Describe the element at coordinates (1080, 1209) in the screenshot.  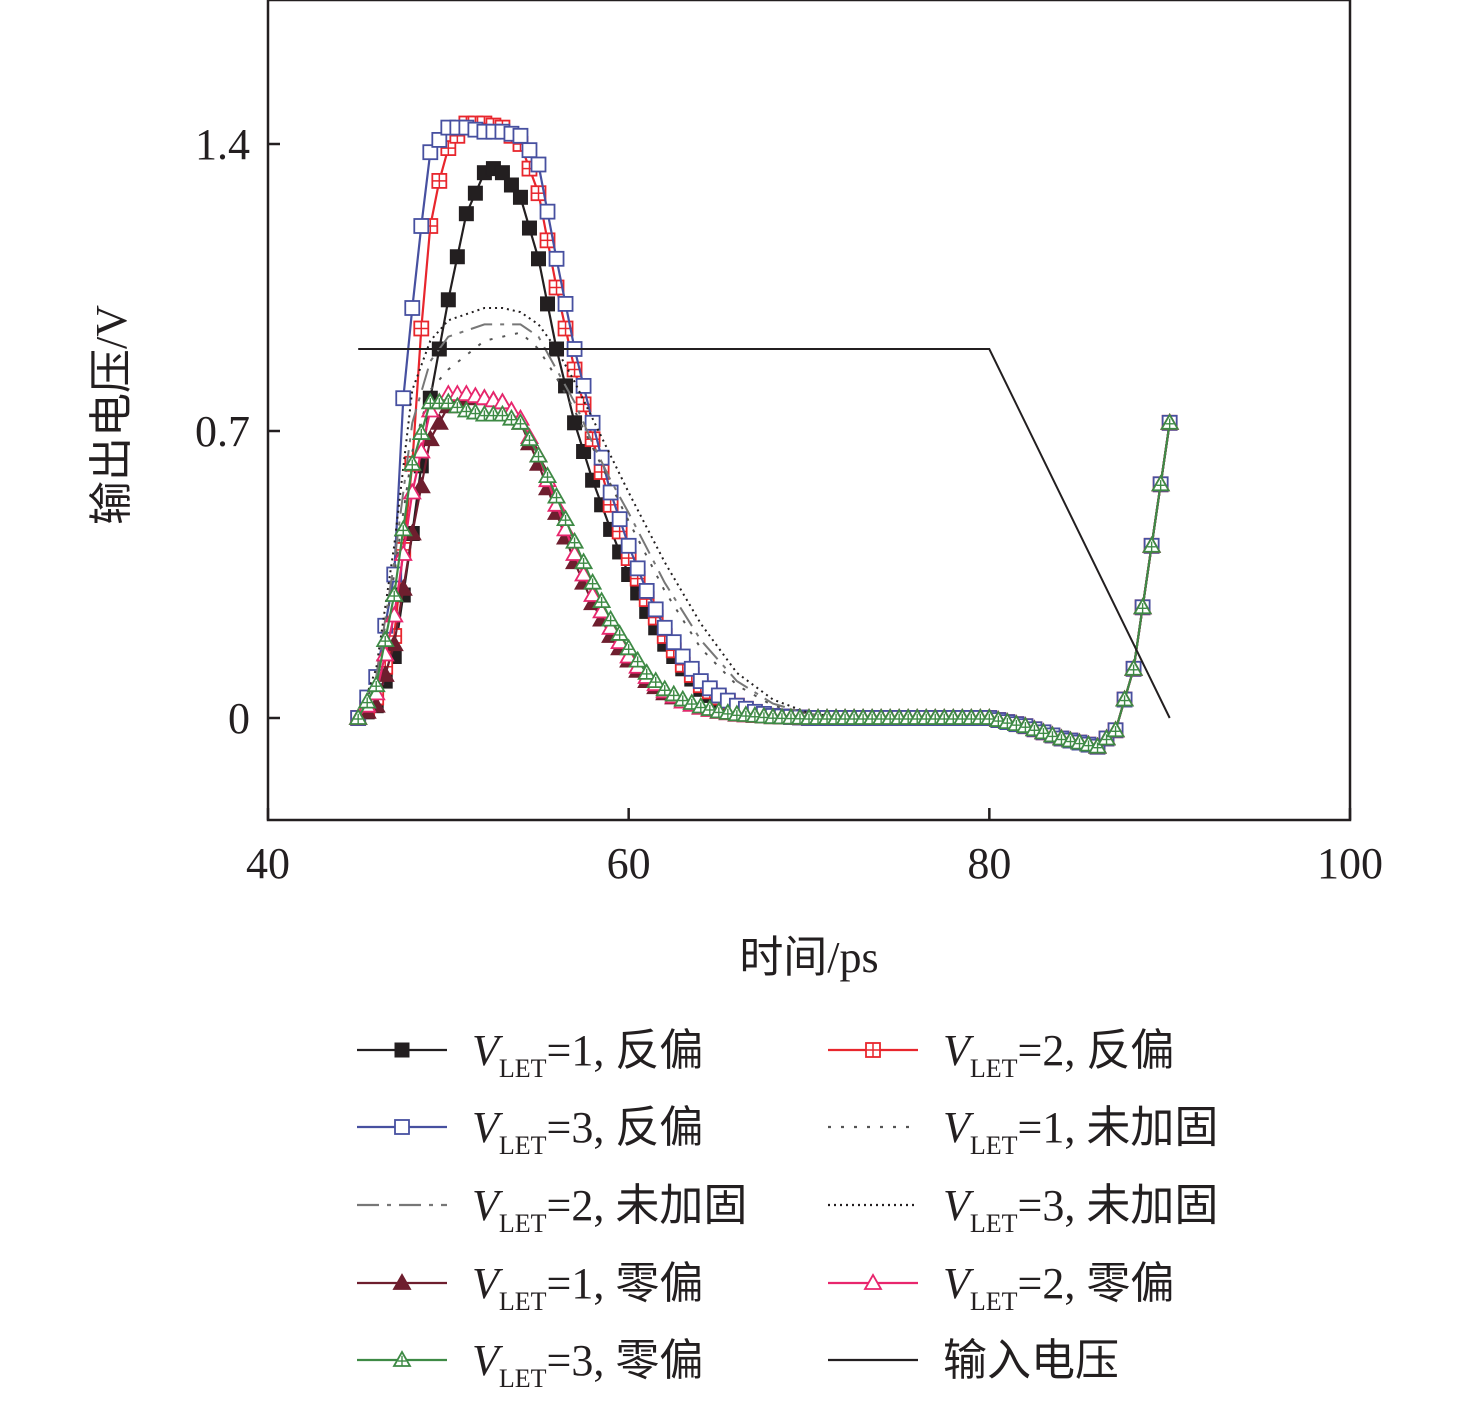
I see `legend-label: VLET=3, 未加固` at that location.